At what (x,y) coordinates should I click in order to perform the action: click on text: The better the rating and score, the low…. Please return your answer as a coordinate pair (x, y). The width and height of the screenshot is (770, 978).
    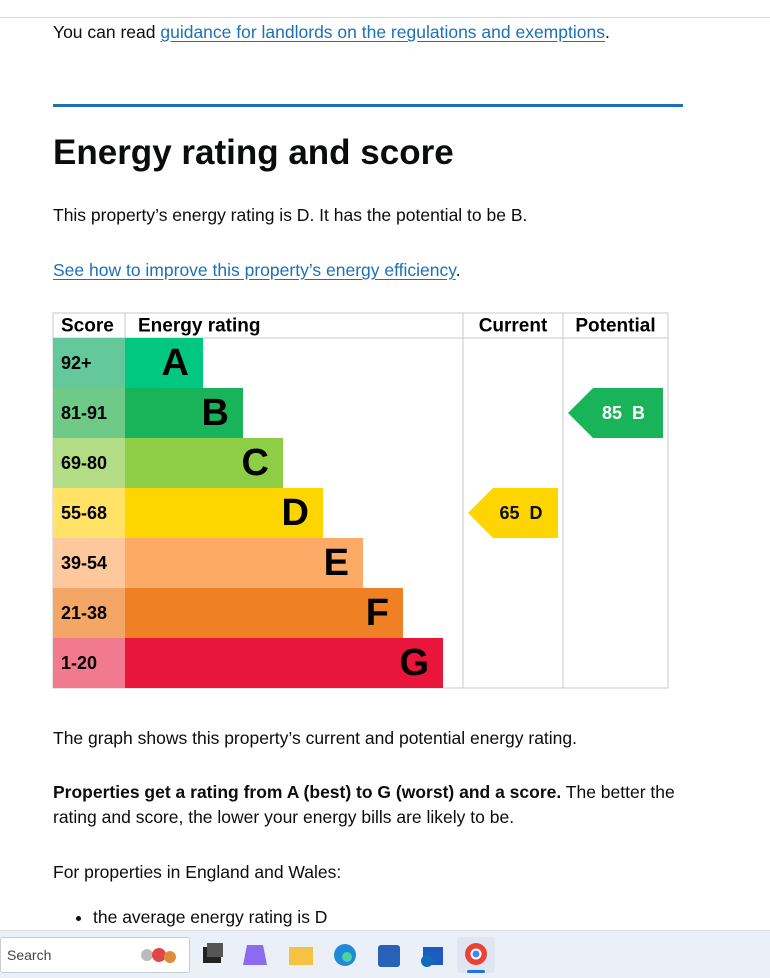
    Looking at the image, I should click on (364, 804).